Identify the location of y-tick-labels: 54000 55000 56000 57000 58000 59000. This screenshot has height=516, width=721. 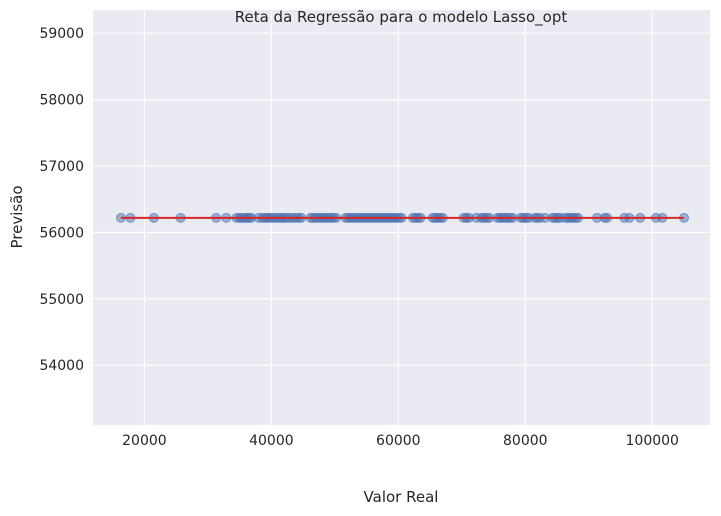
(61, 200).